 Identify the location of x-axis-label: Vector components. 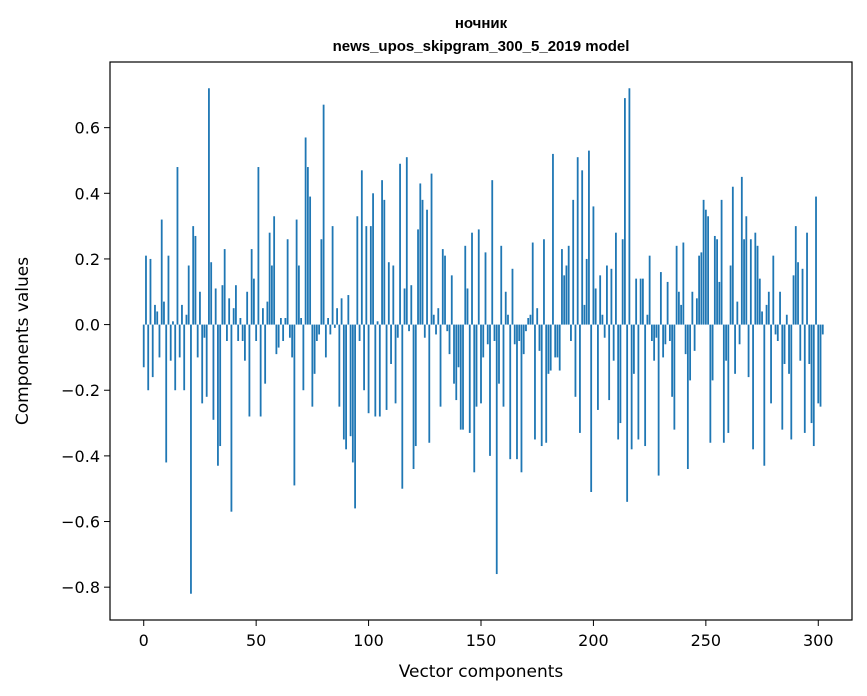
(481, 672).